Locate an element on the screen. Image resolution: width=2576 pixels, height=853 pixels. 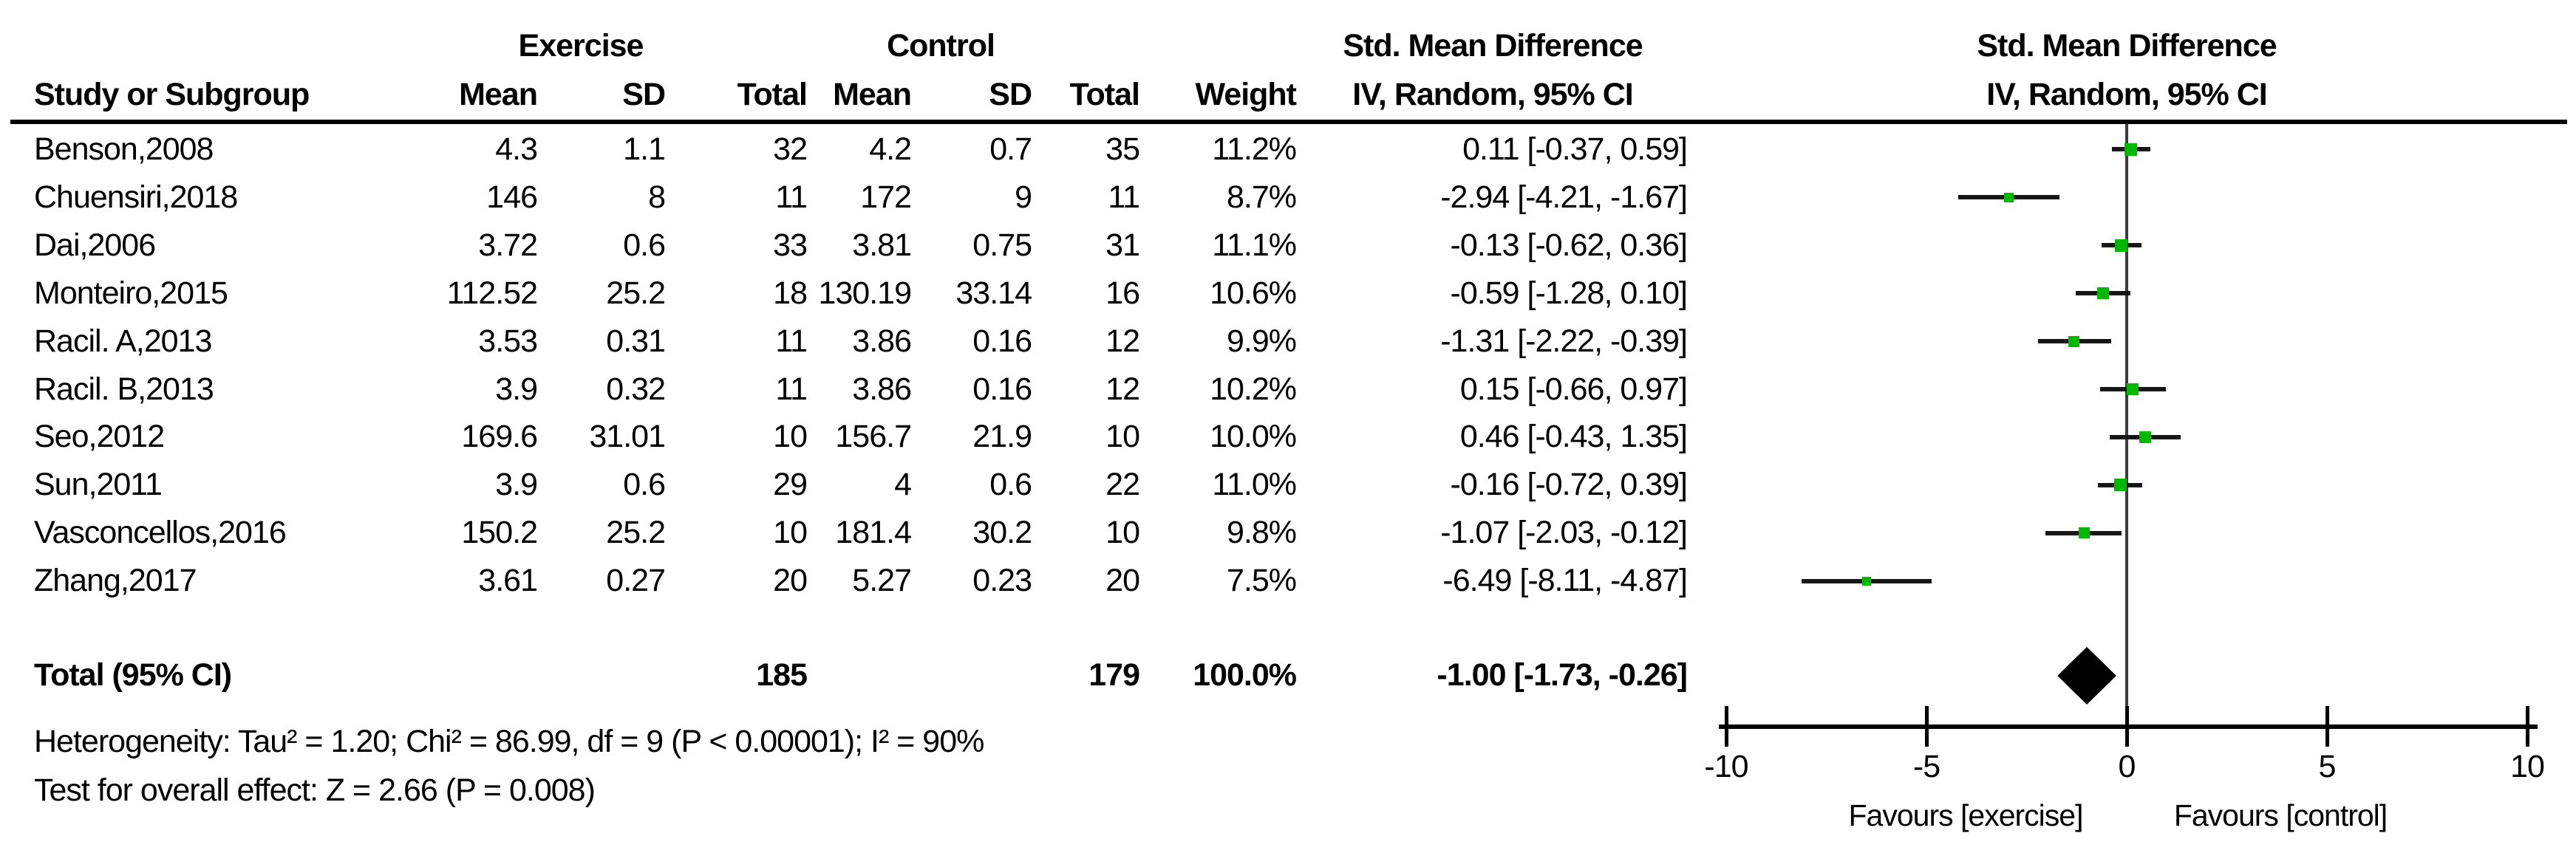
cell-exercise-sd: 0.31 is located at coordinates (636, 341).